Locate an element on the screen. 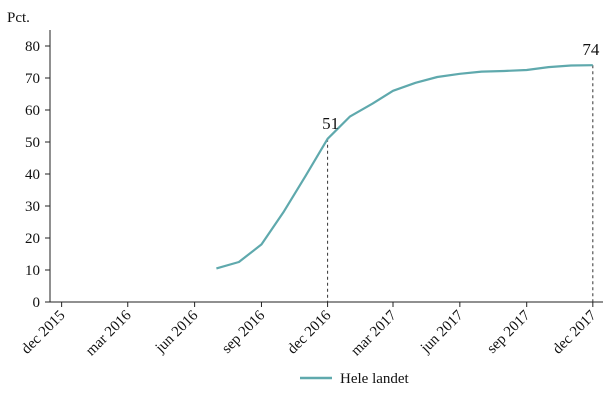  x-tick-label: dec 2016 is located at coordinates (310, 332).